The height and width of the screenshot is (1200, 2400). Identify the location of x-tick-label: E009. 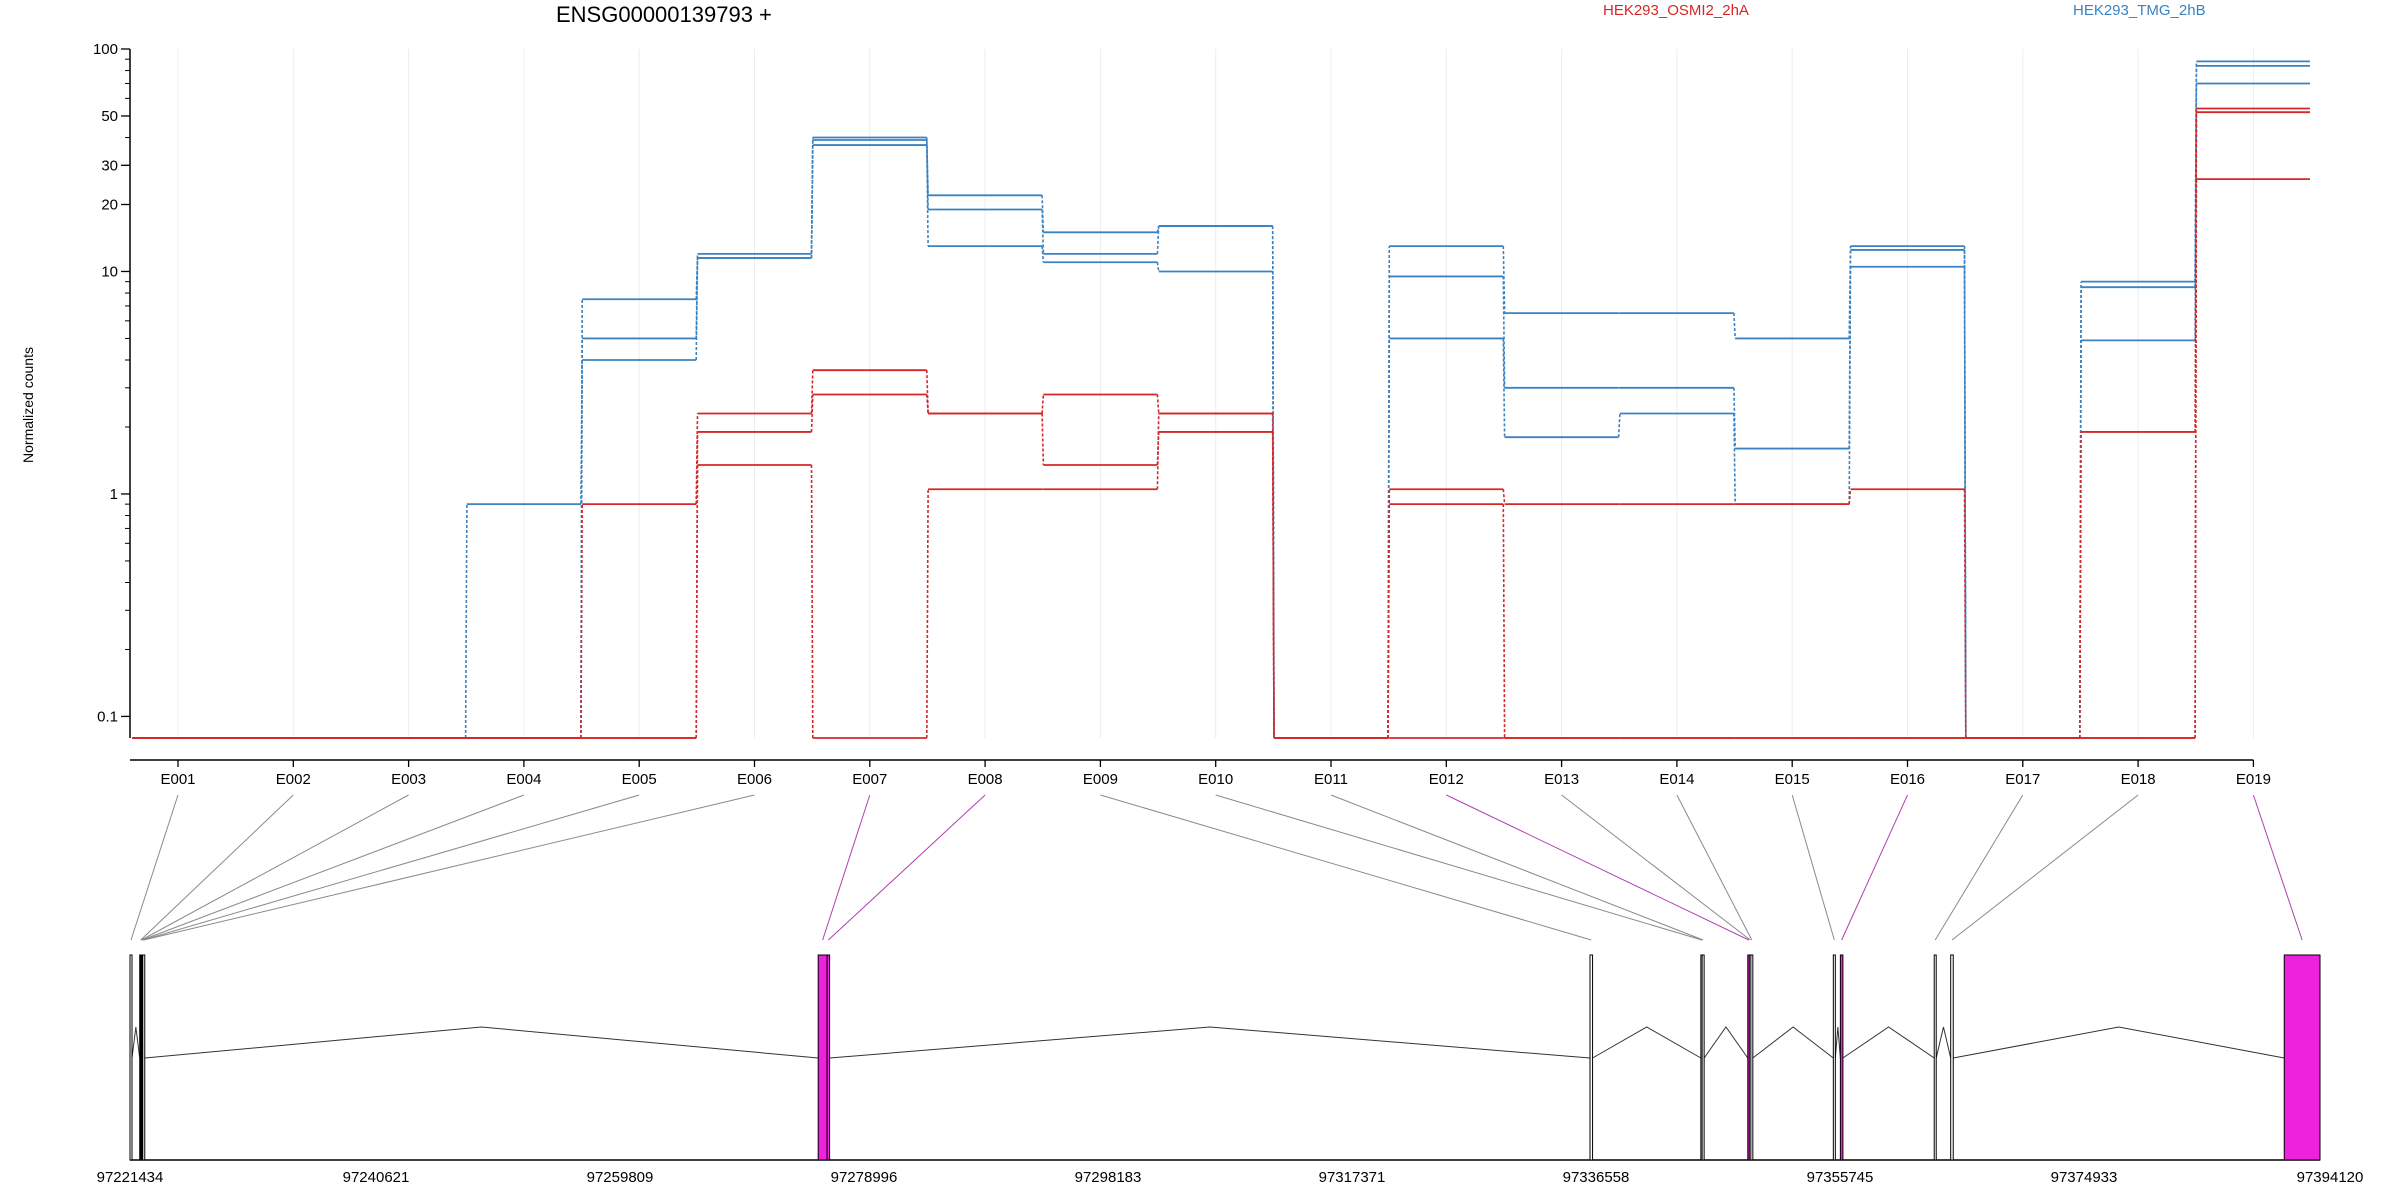
(1100, 779).